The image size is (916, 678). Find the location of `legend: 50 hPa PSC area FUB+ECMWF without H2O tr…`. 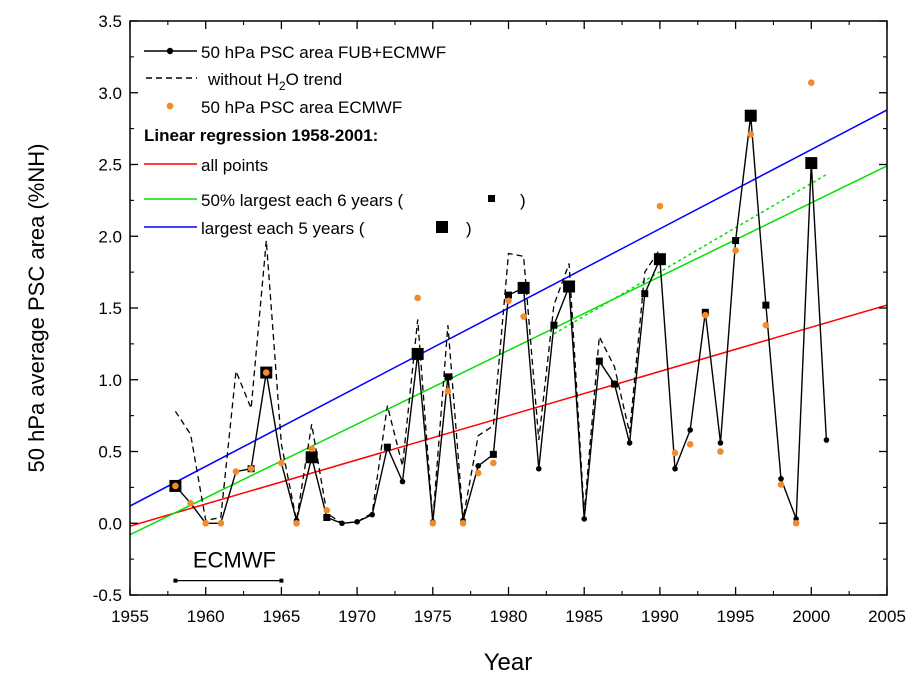

legend: 50 hPa PSC area FUB+ECMWF without H2O tr… is located at coordinates (335, 140).